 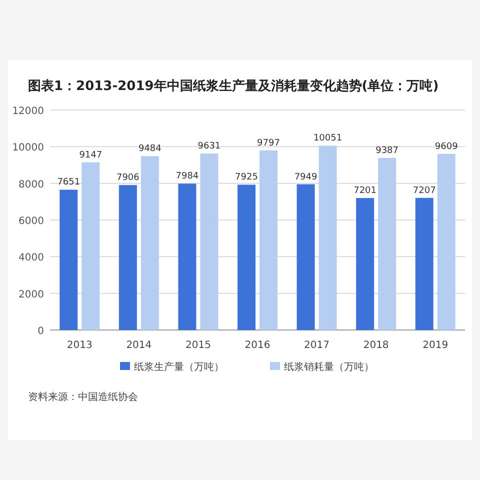 What do you see at coordinates (365, 191) in the screenshot?
I see `data-label: 7201` at bounding box center [365, 191].